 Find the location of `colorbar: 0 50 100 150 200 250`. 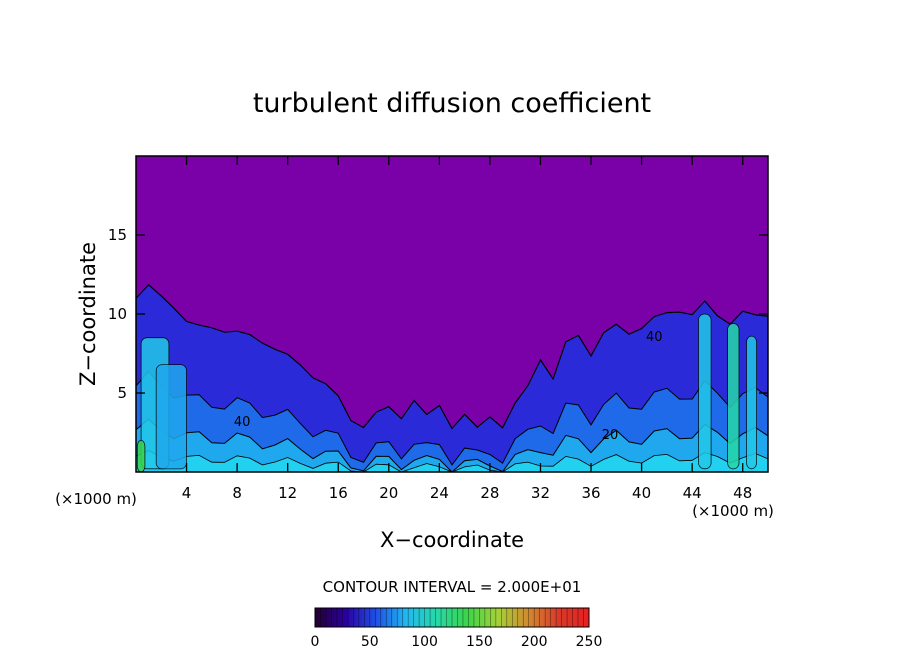

colorbar: 0 50 100 150 200 250 is located at coordinates (457, 628).